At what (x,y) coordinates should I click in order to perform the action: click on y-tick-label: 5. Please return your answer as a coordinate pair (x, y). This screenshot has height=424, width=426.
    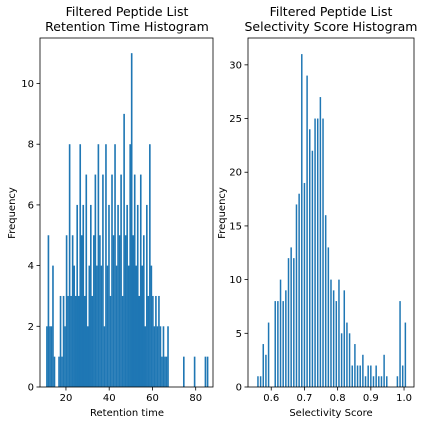
    Looking at the image, I should click on (239, 334).